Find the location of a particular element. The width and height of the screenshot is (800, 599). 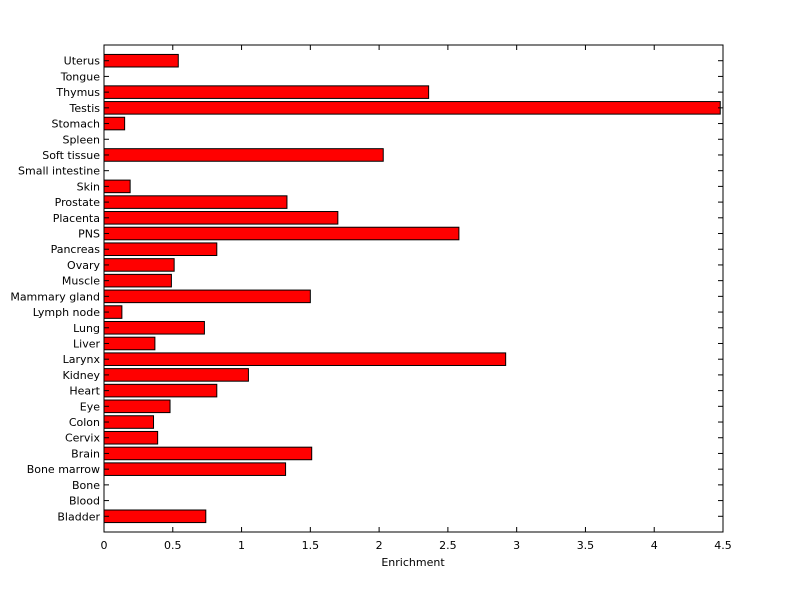

x-tick-label: 0.5 is located at coordinates (173, 545).